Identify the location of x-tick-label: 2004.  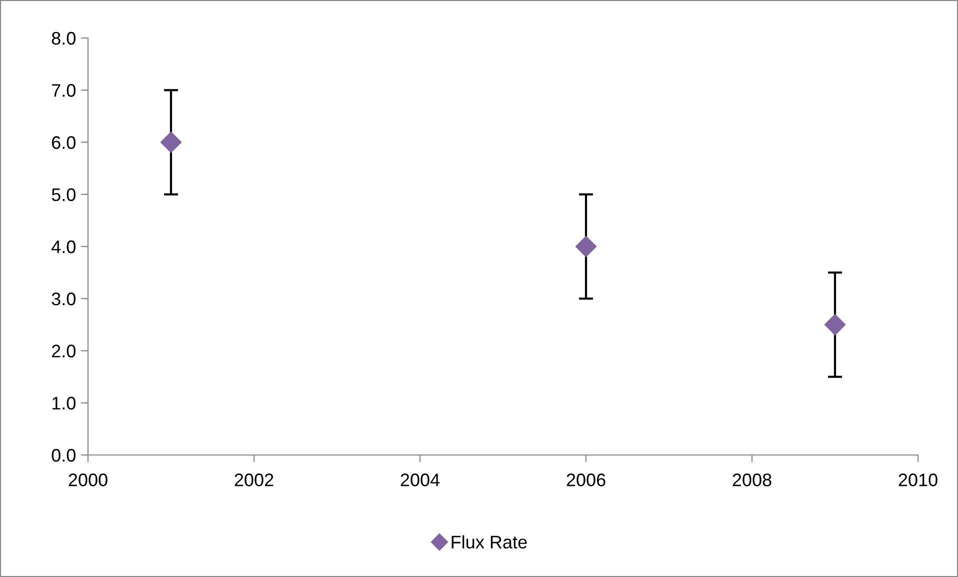
(420, 480).